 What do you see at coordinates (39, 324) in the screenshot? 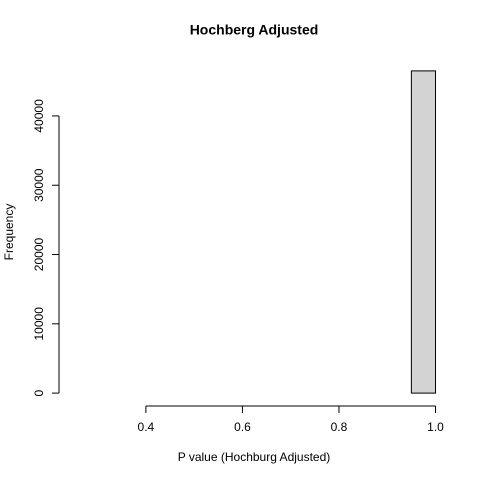
I see `y-tick-label: 10000` at bounding box center [39, 324].